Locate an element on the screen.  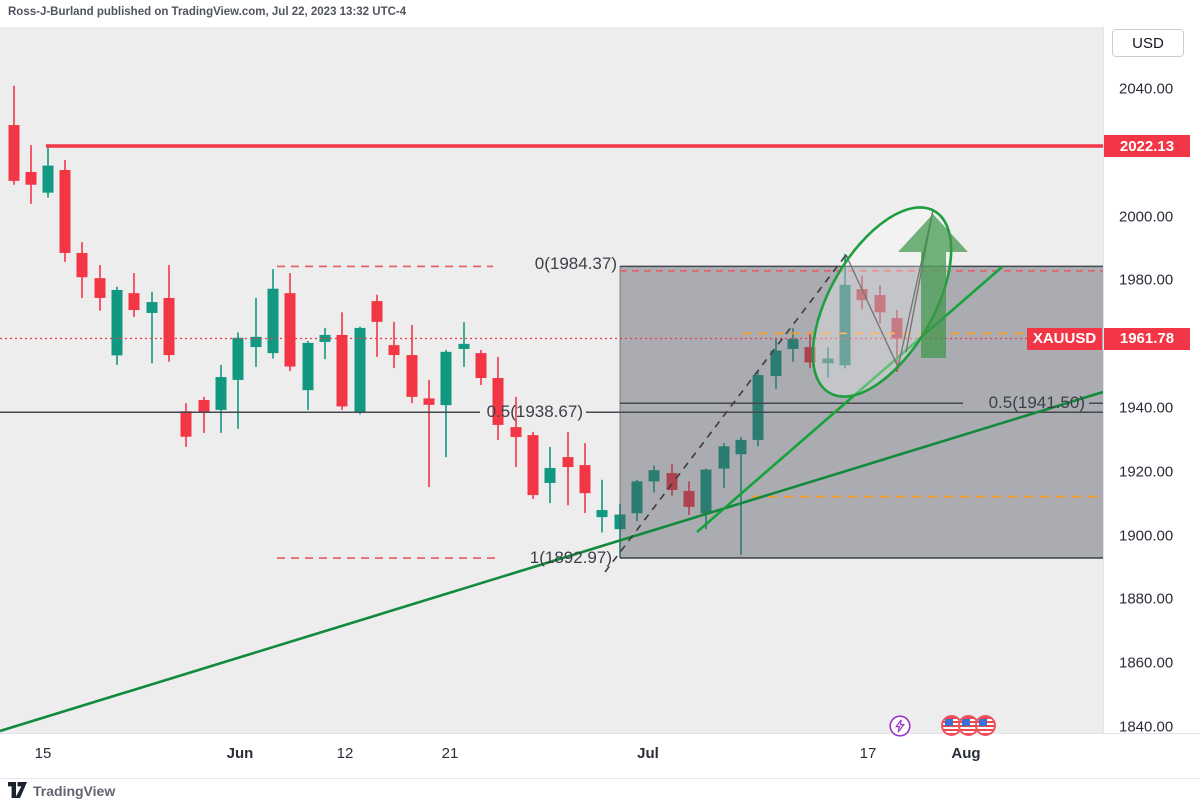
event-lightning-icon is located at coordinates (900, 726).